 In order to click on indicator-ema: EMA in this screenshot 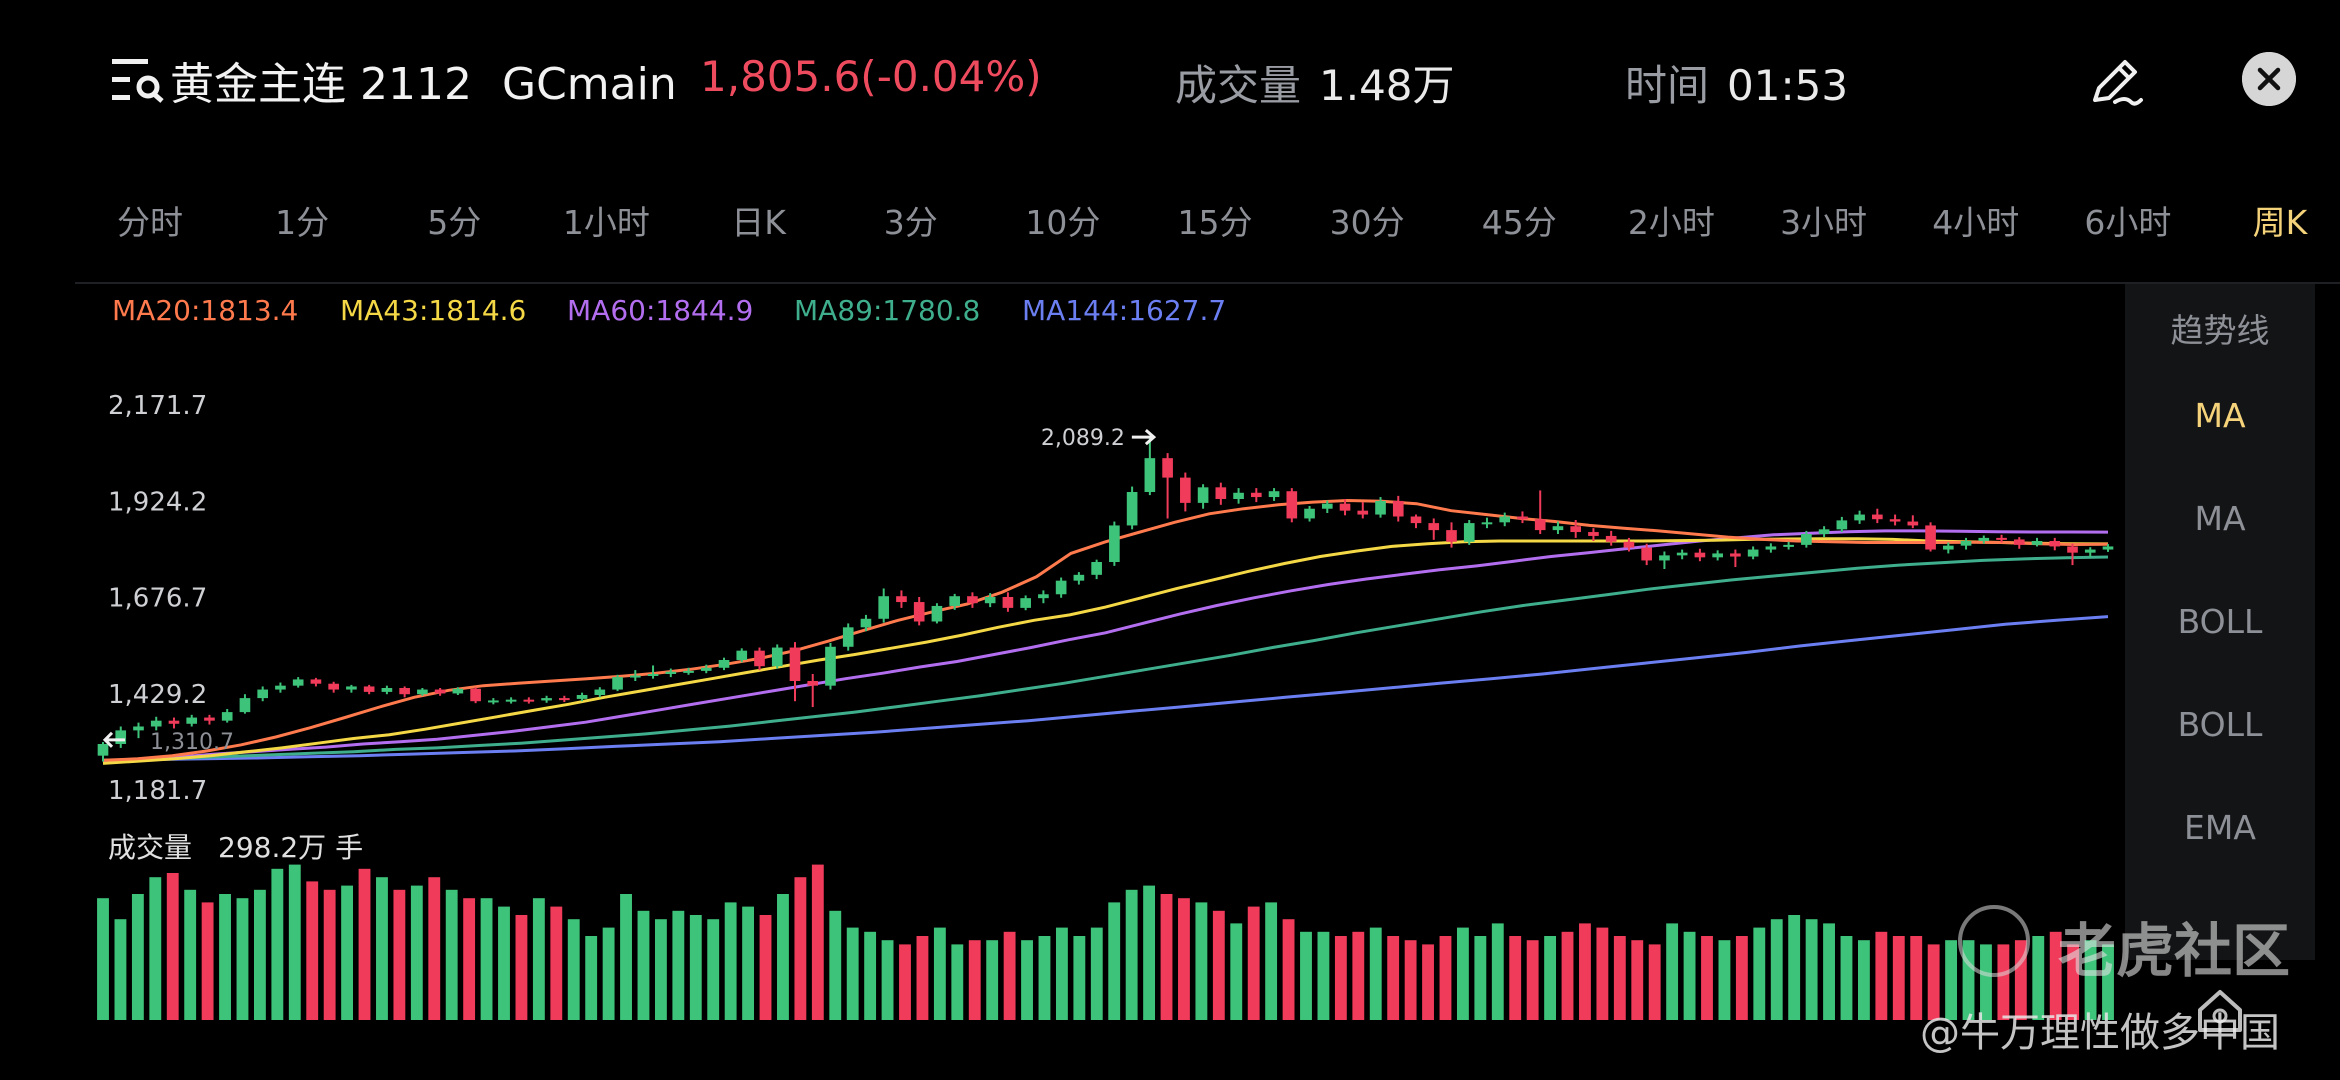, I will do `click(2220, 827)`.